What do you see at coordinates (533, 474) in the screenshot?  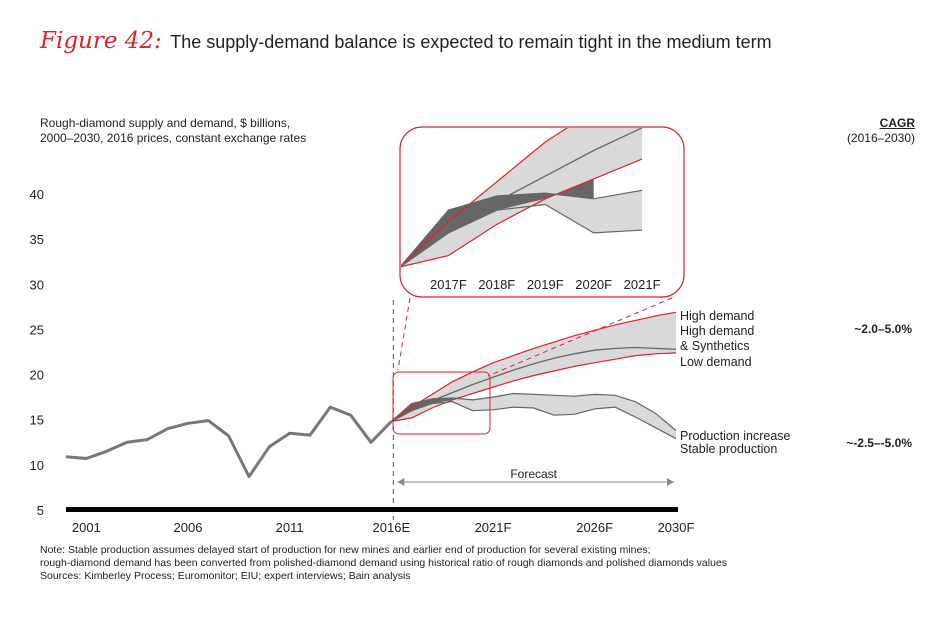 I see `forecast-label: Forecast` at bounding box center [533, 474].